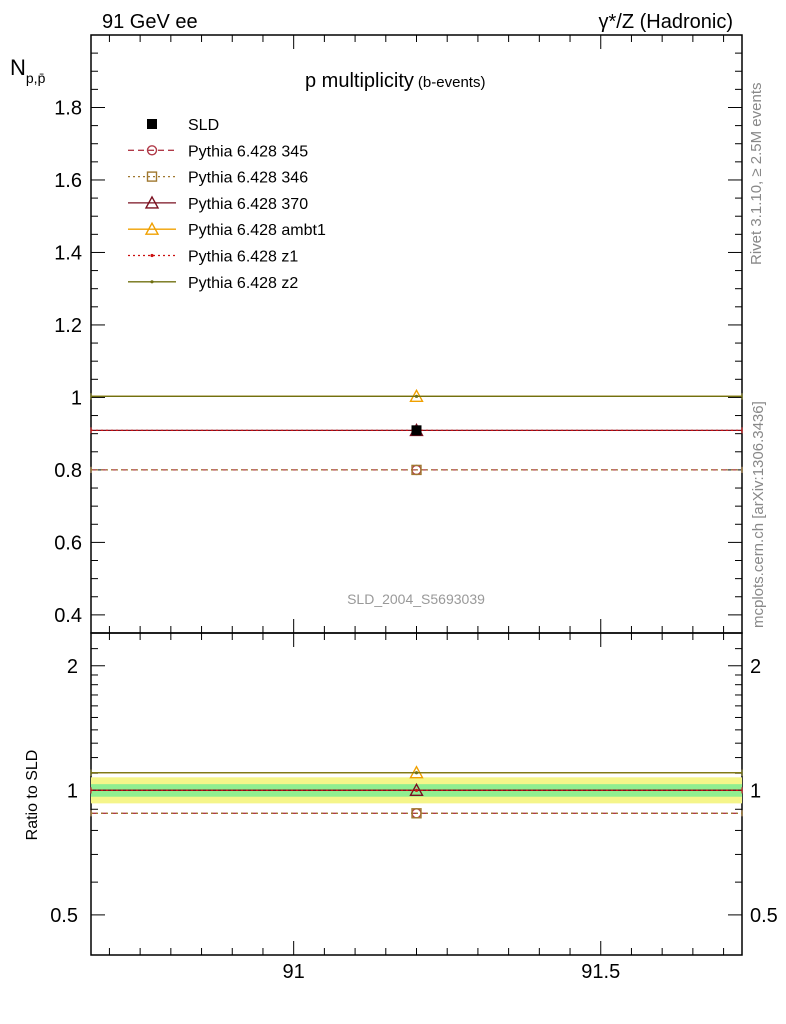 The width and height of the screenshot is (786, 1024). I want to click on legend-label: Pythia 6.428 z1, so click(243, 257).